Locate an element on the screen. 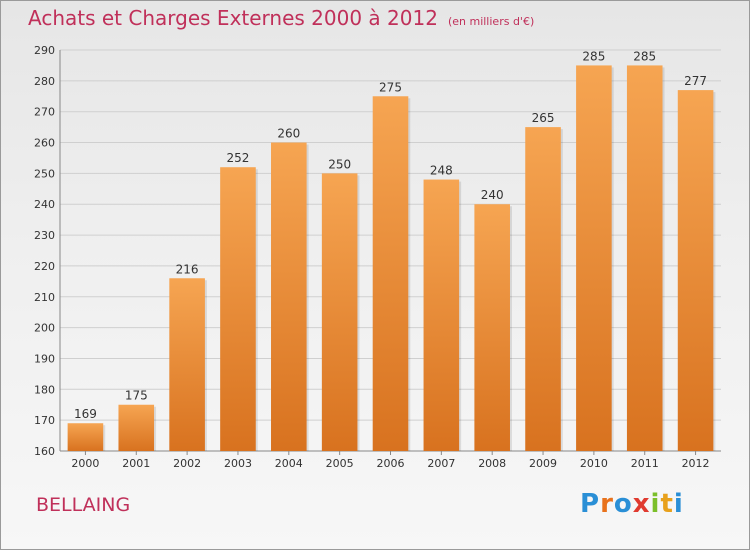 Image resolution: width=750 pixels, height=550 pixels. x-tick-label: 2003 is located at coordinates (238, 463).